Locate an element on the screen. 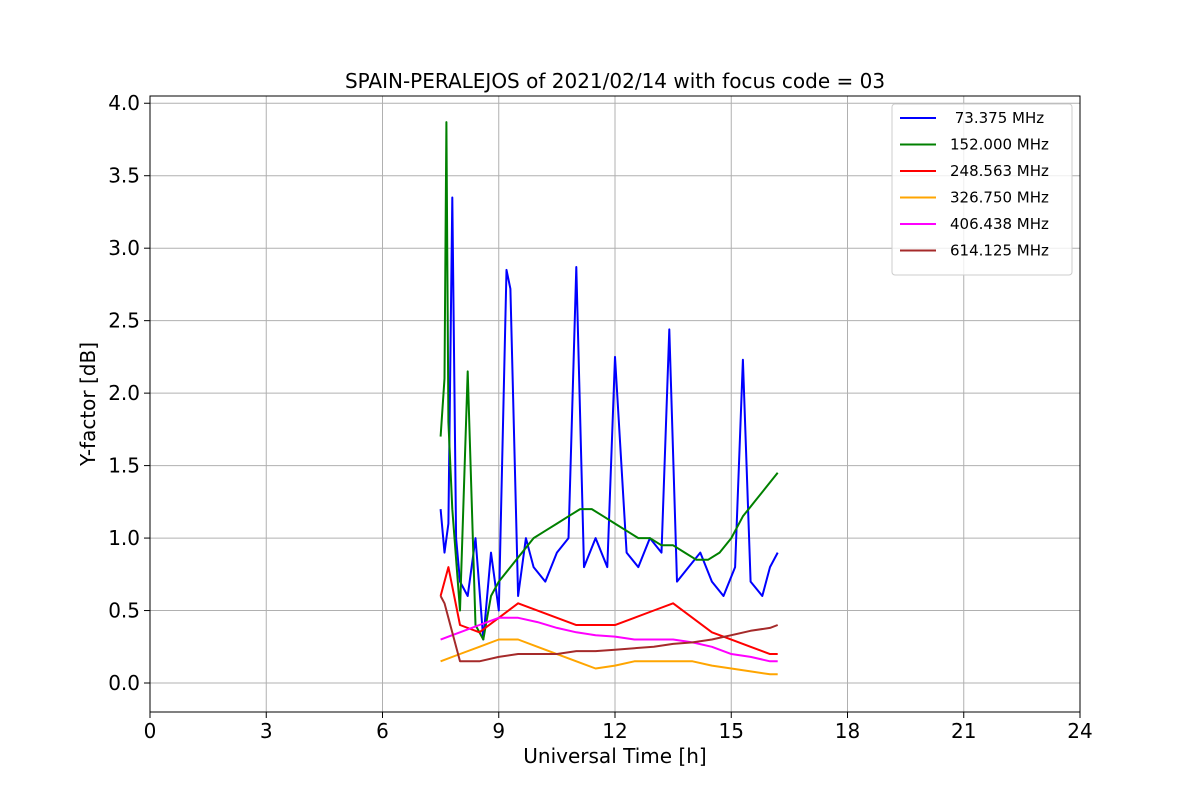  legend-label: 326.750 MHz is located at coordinates (999, 198).